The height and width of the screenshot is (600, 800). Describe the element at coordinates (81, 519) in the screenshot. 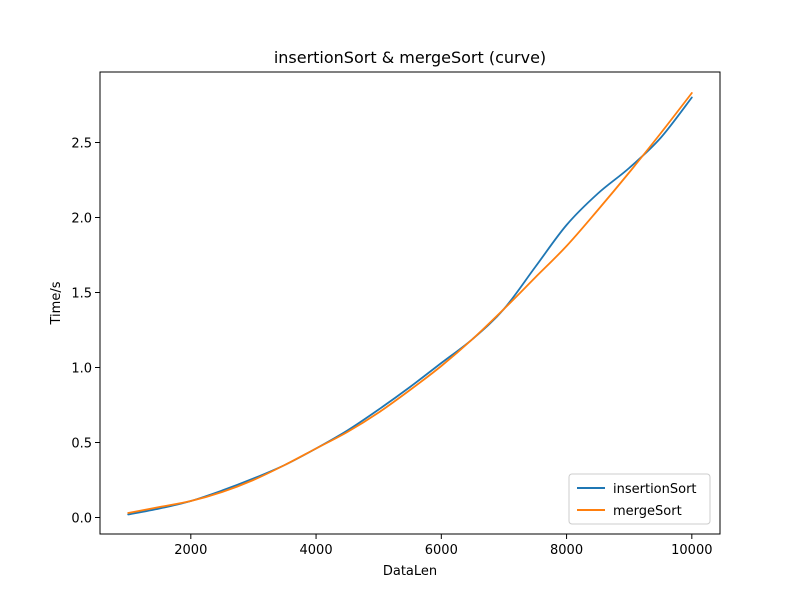

I see `y-tick-label: 0.0` at that location.